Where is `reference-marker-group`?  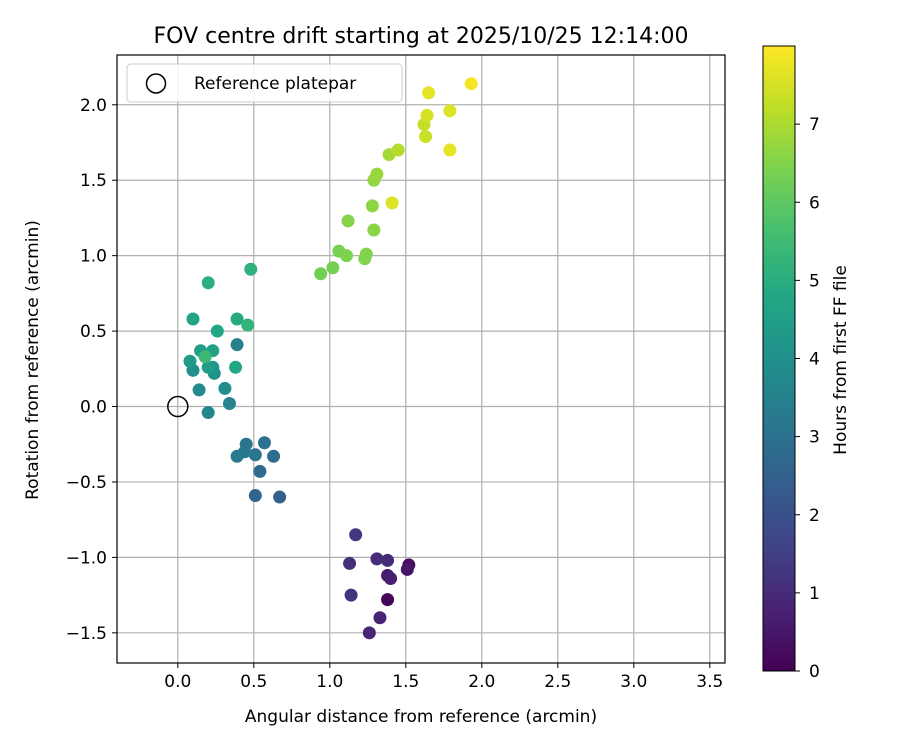 reference-marker-group is located at coordinates (178, 406).